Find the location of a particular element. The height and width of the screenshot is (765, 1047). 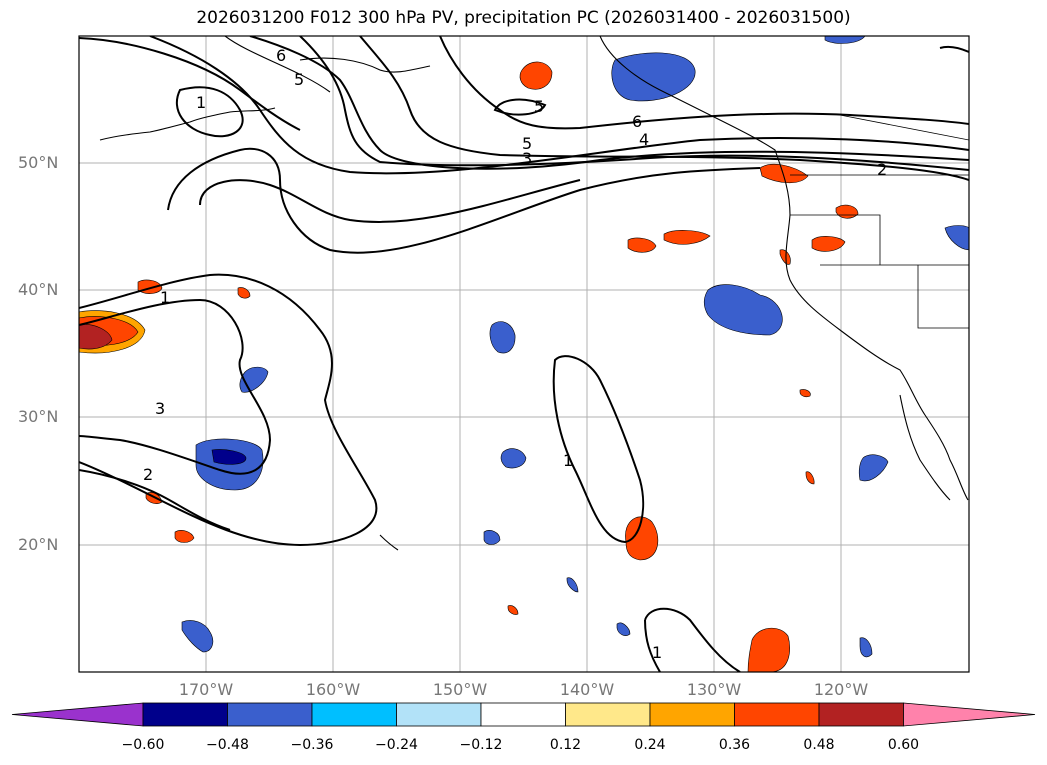

lon-label: 150°W is located at coordinates (460, 689).